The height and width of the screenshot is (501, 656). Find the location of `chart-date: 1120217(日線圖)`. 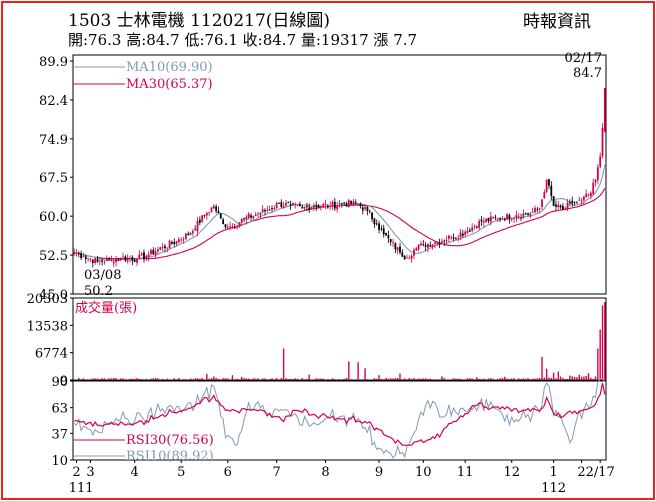

chart-date: 1120217(日線圖) is located at coordinates (260, 21).